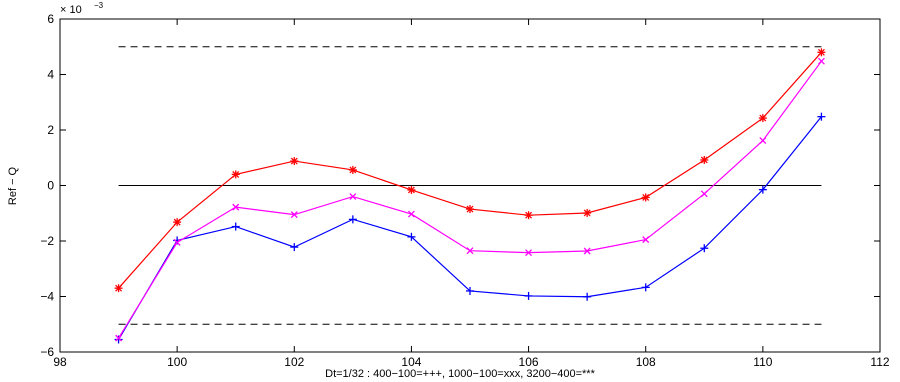  Describe the element at coordinates (177, 362) in the screenshot. I see `x-tick-label: 100` at that location.